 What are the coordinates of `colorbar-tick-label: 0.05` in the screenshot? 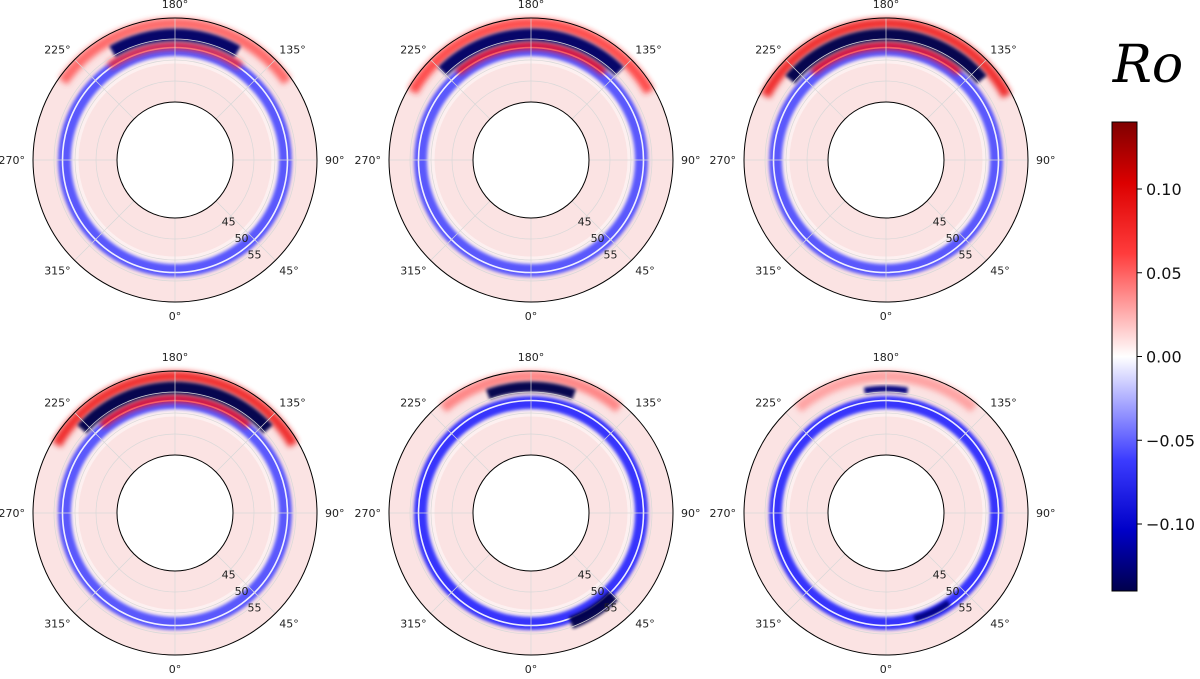 It's located at (1164, 273).